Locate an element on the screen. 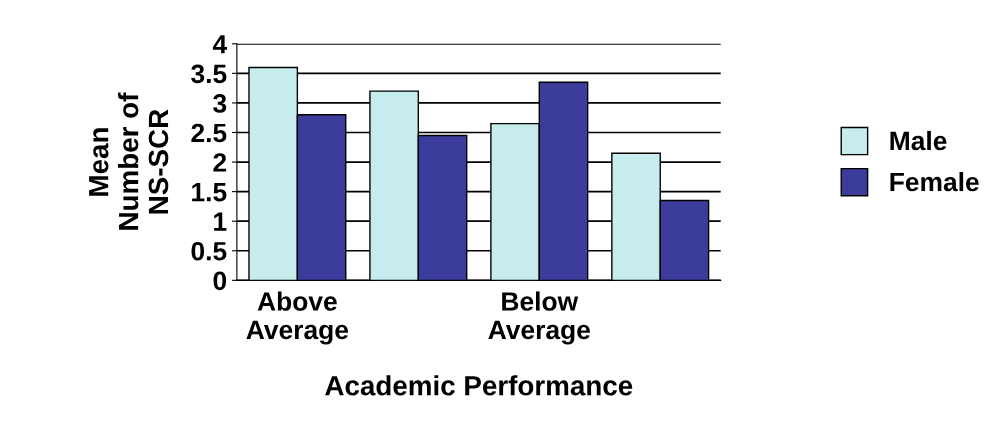  y-tick-label: 3.5 is located at coordinates (209, 74).